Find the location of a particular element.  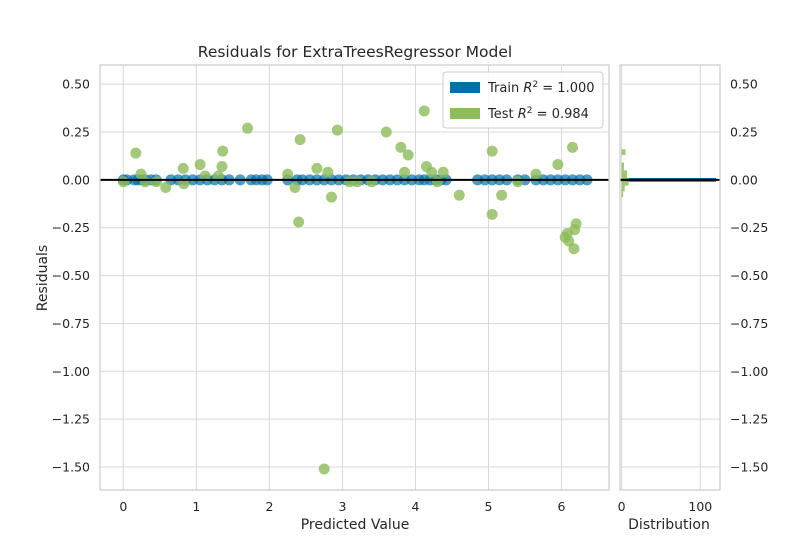

y-tick-label-left: −1.25 is located at coordinates (71, 419).